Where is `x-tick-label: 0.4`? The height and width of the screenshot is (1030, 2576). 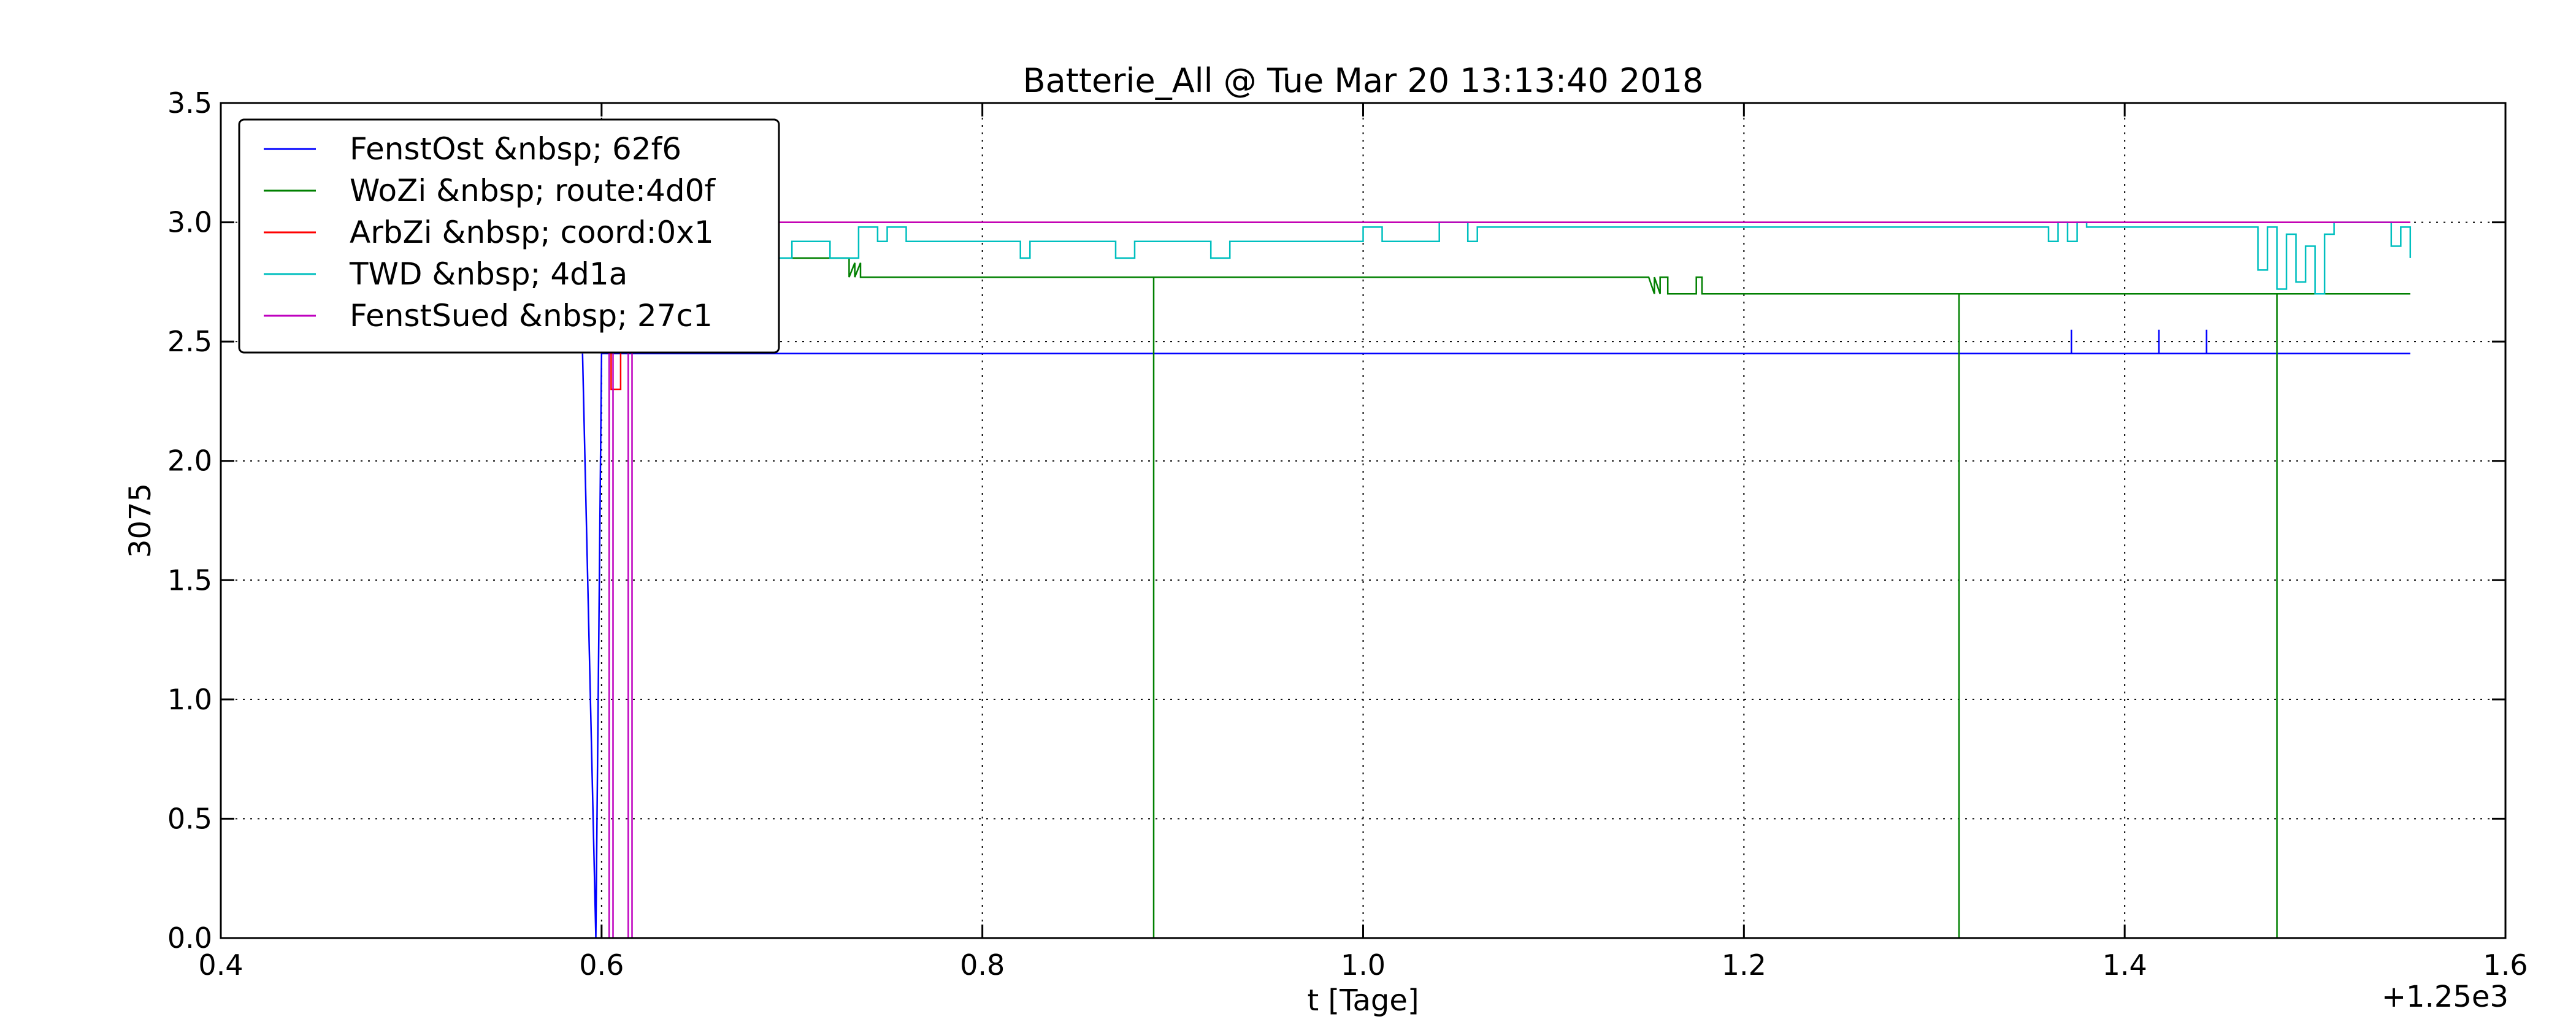 x-tick-label: 0.4 is located at coordinates (220, 965).